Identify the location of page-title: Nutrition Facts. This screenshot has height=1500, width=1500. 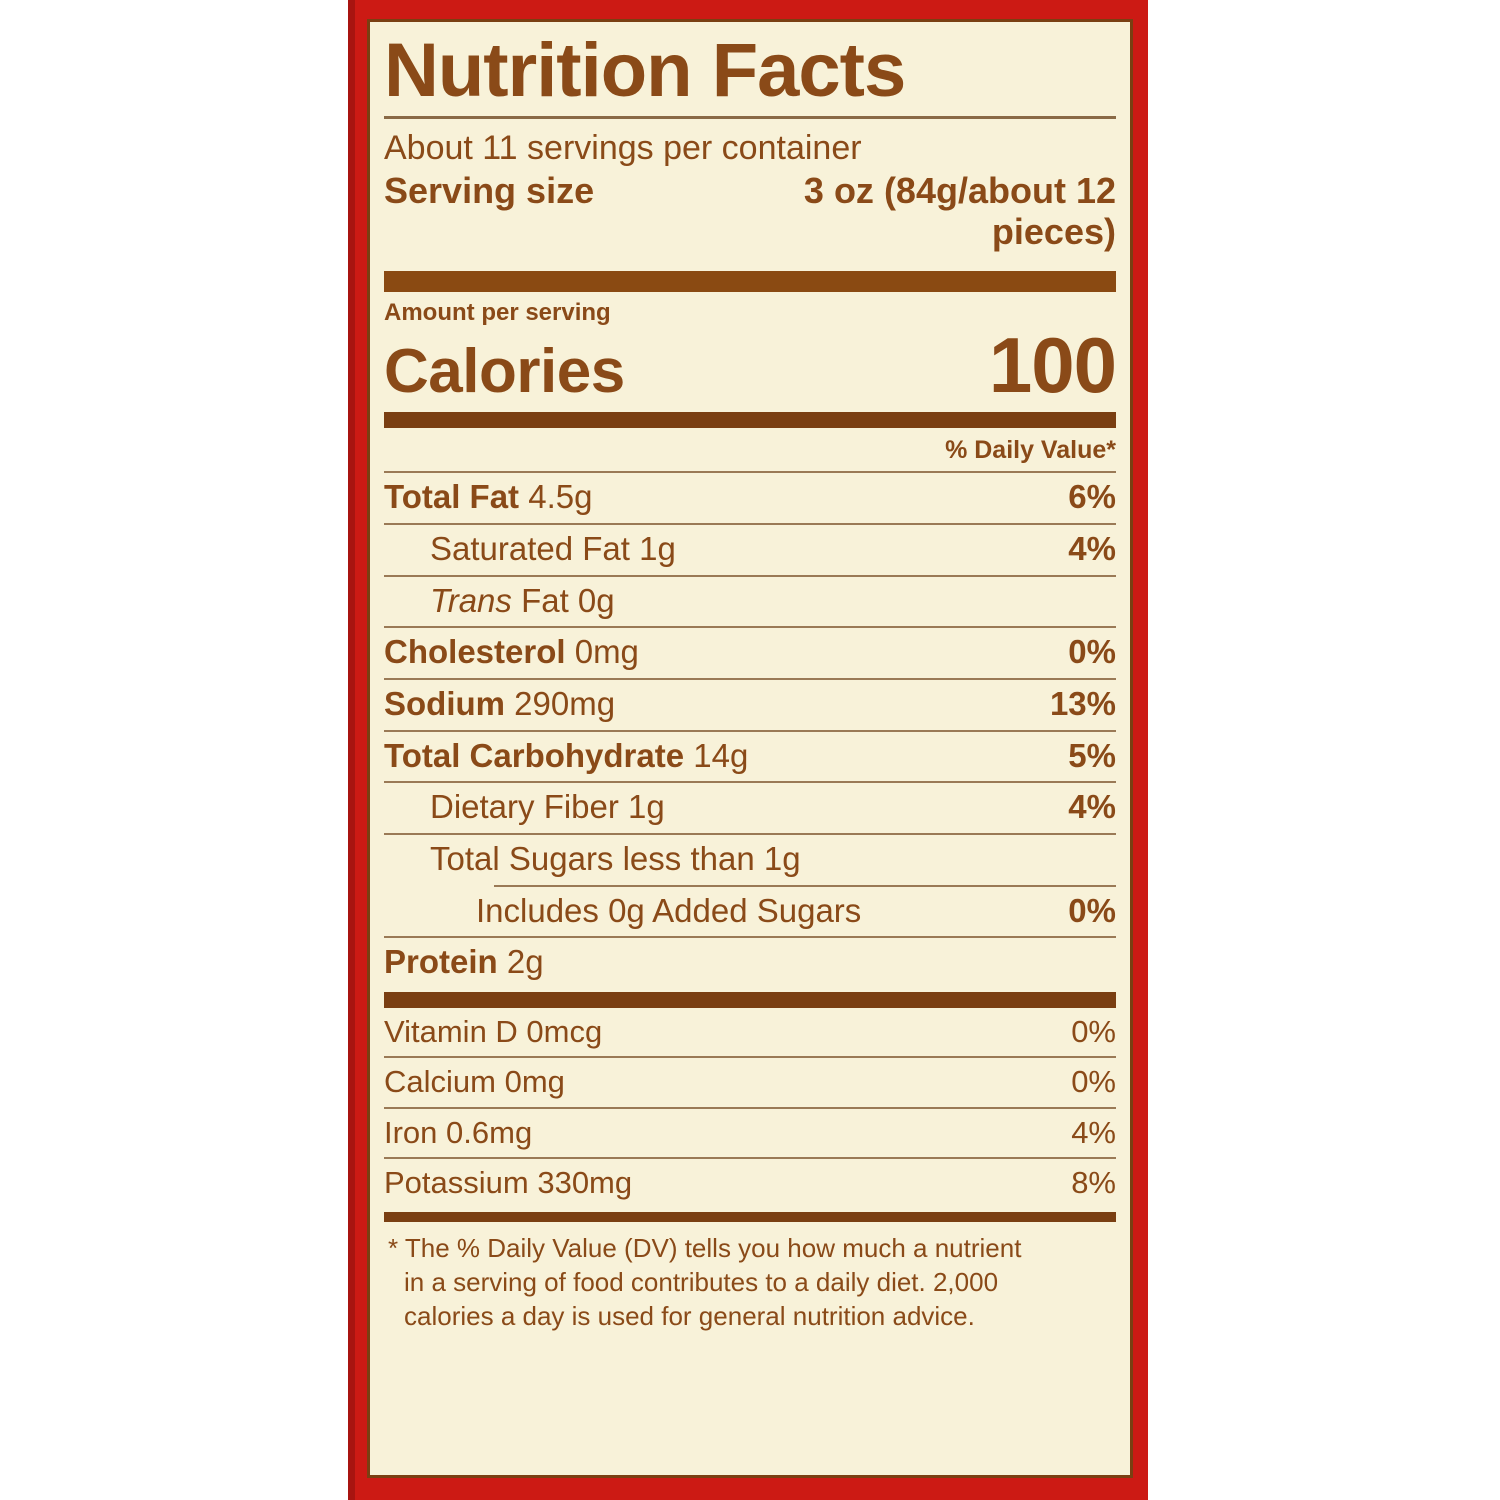
(645, 70).